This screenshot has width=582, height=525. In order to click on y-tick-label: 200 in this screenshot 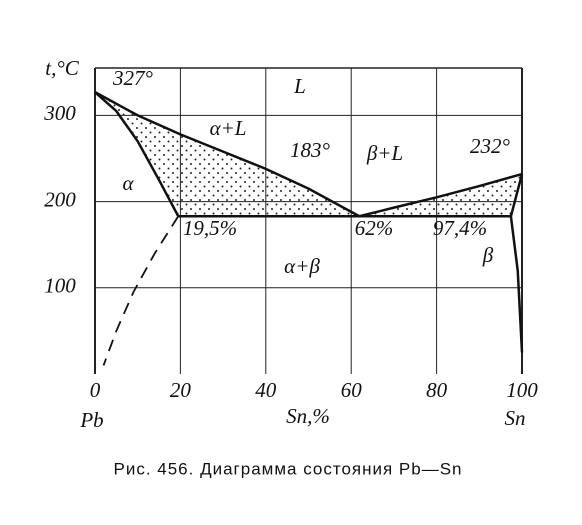, I will do `click(60, 199)`.